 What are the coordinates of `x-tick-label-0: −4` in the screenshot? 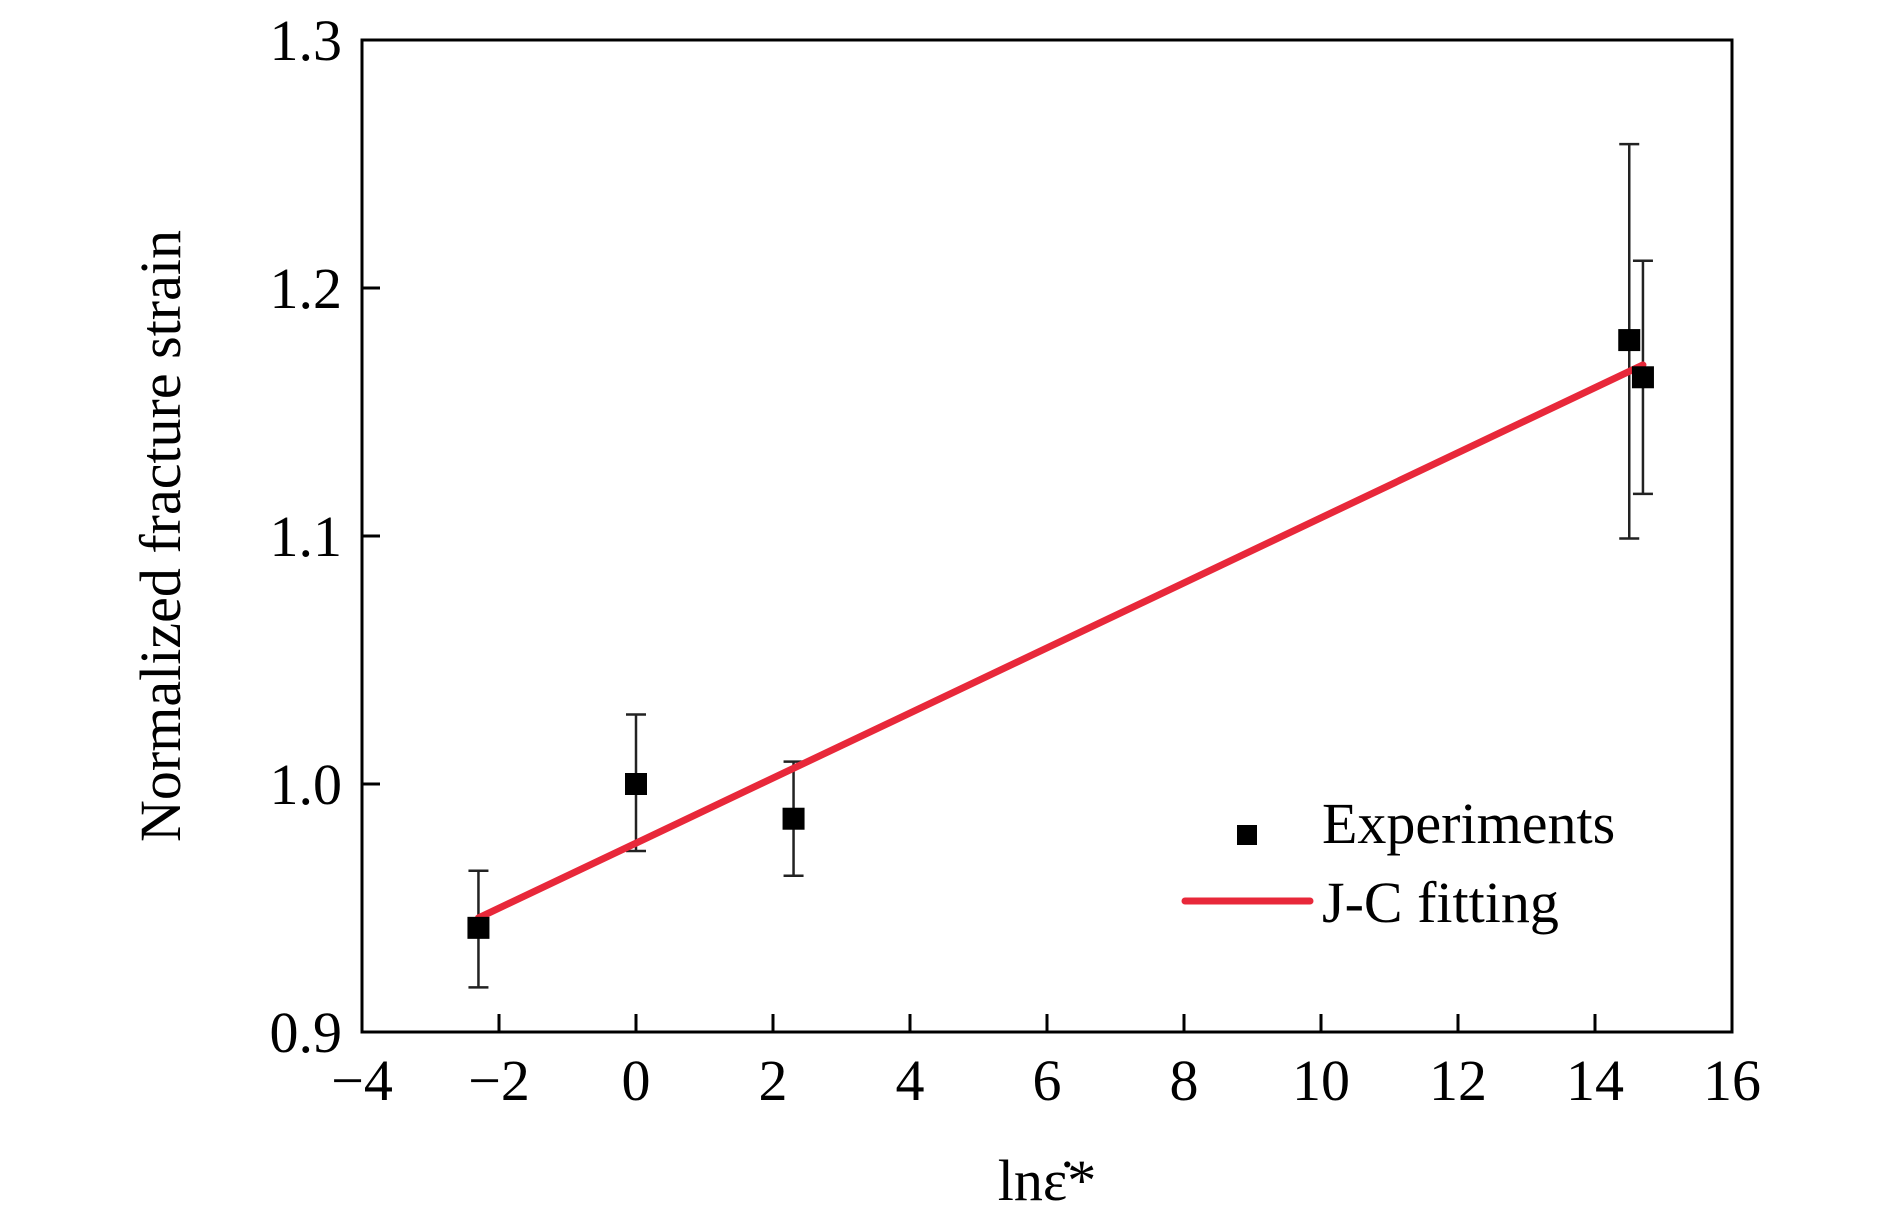 It's located at (362, 1080).